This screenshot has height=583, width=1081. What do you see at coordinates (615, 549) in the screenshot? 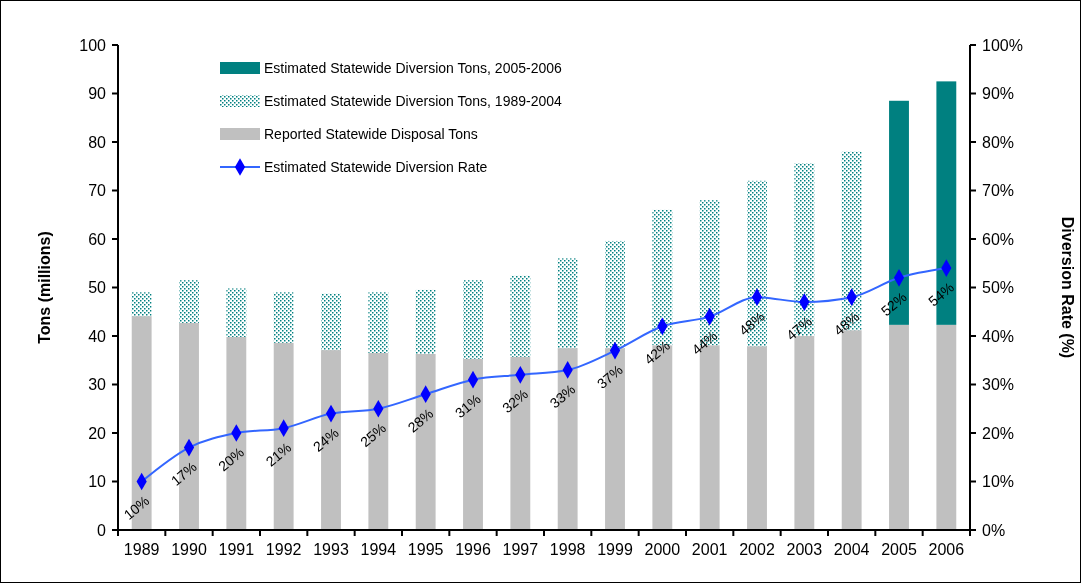
I see `x-tick-label: 1999` at bounding box center [615, 549].